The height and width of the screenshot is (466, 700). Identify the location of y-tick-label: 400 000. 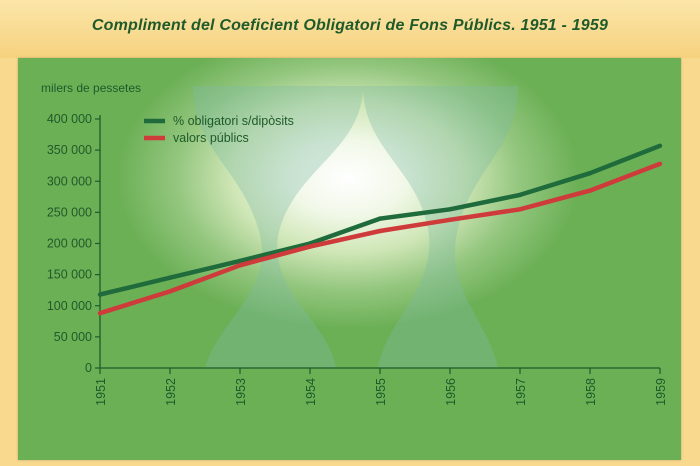
(69, 119).